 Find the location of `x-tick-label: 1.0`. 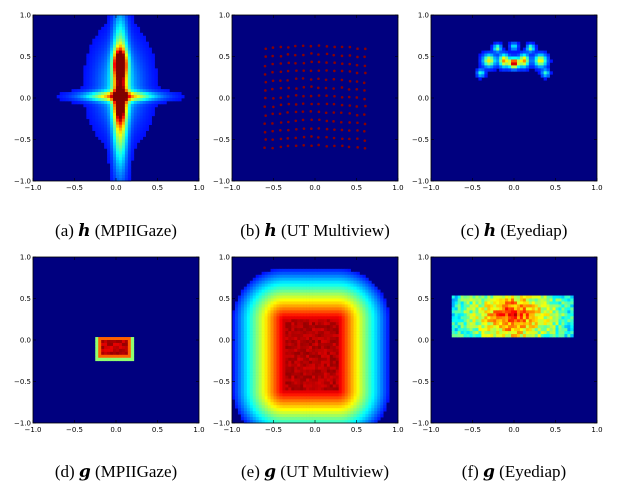

x-tick-label: 1.0 is located at coordinates (397, 430).